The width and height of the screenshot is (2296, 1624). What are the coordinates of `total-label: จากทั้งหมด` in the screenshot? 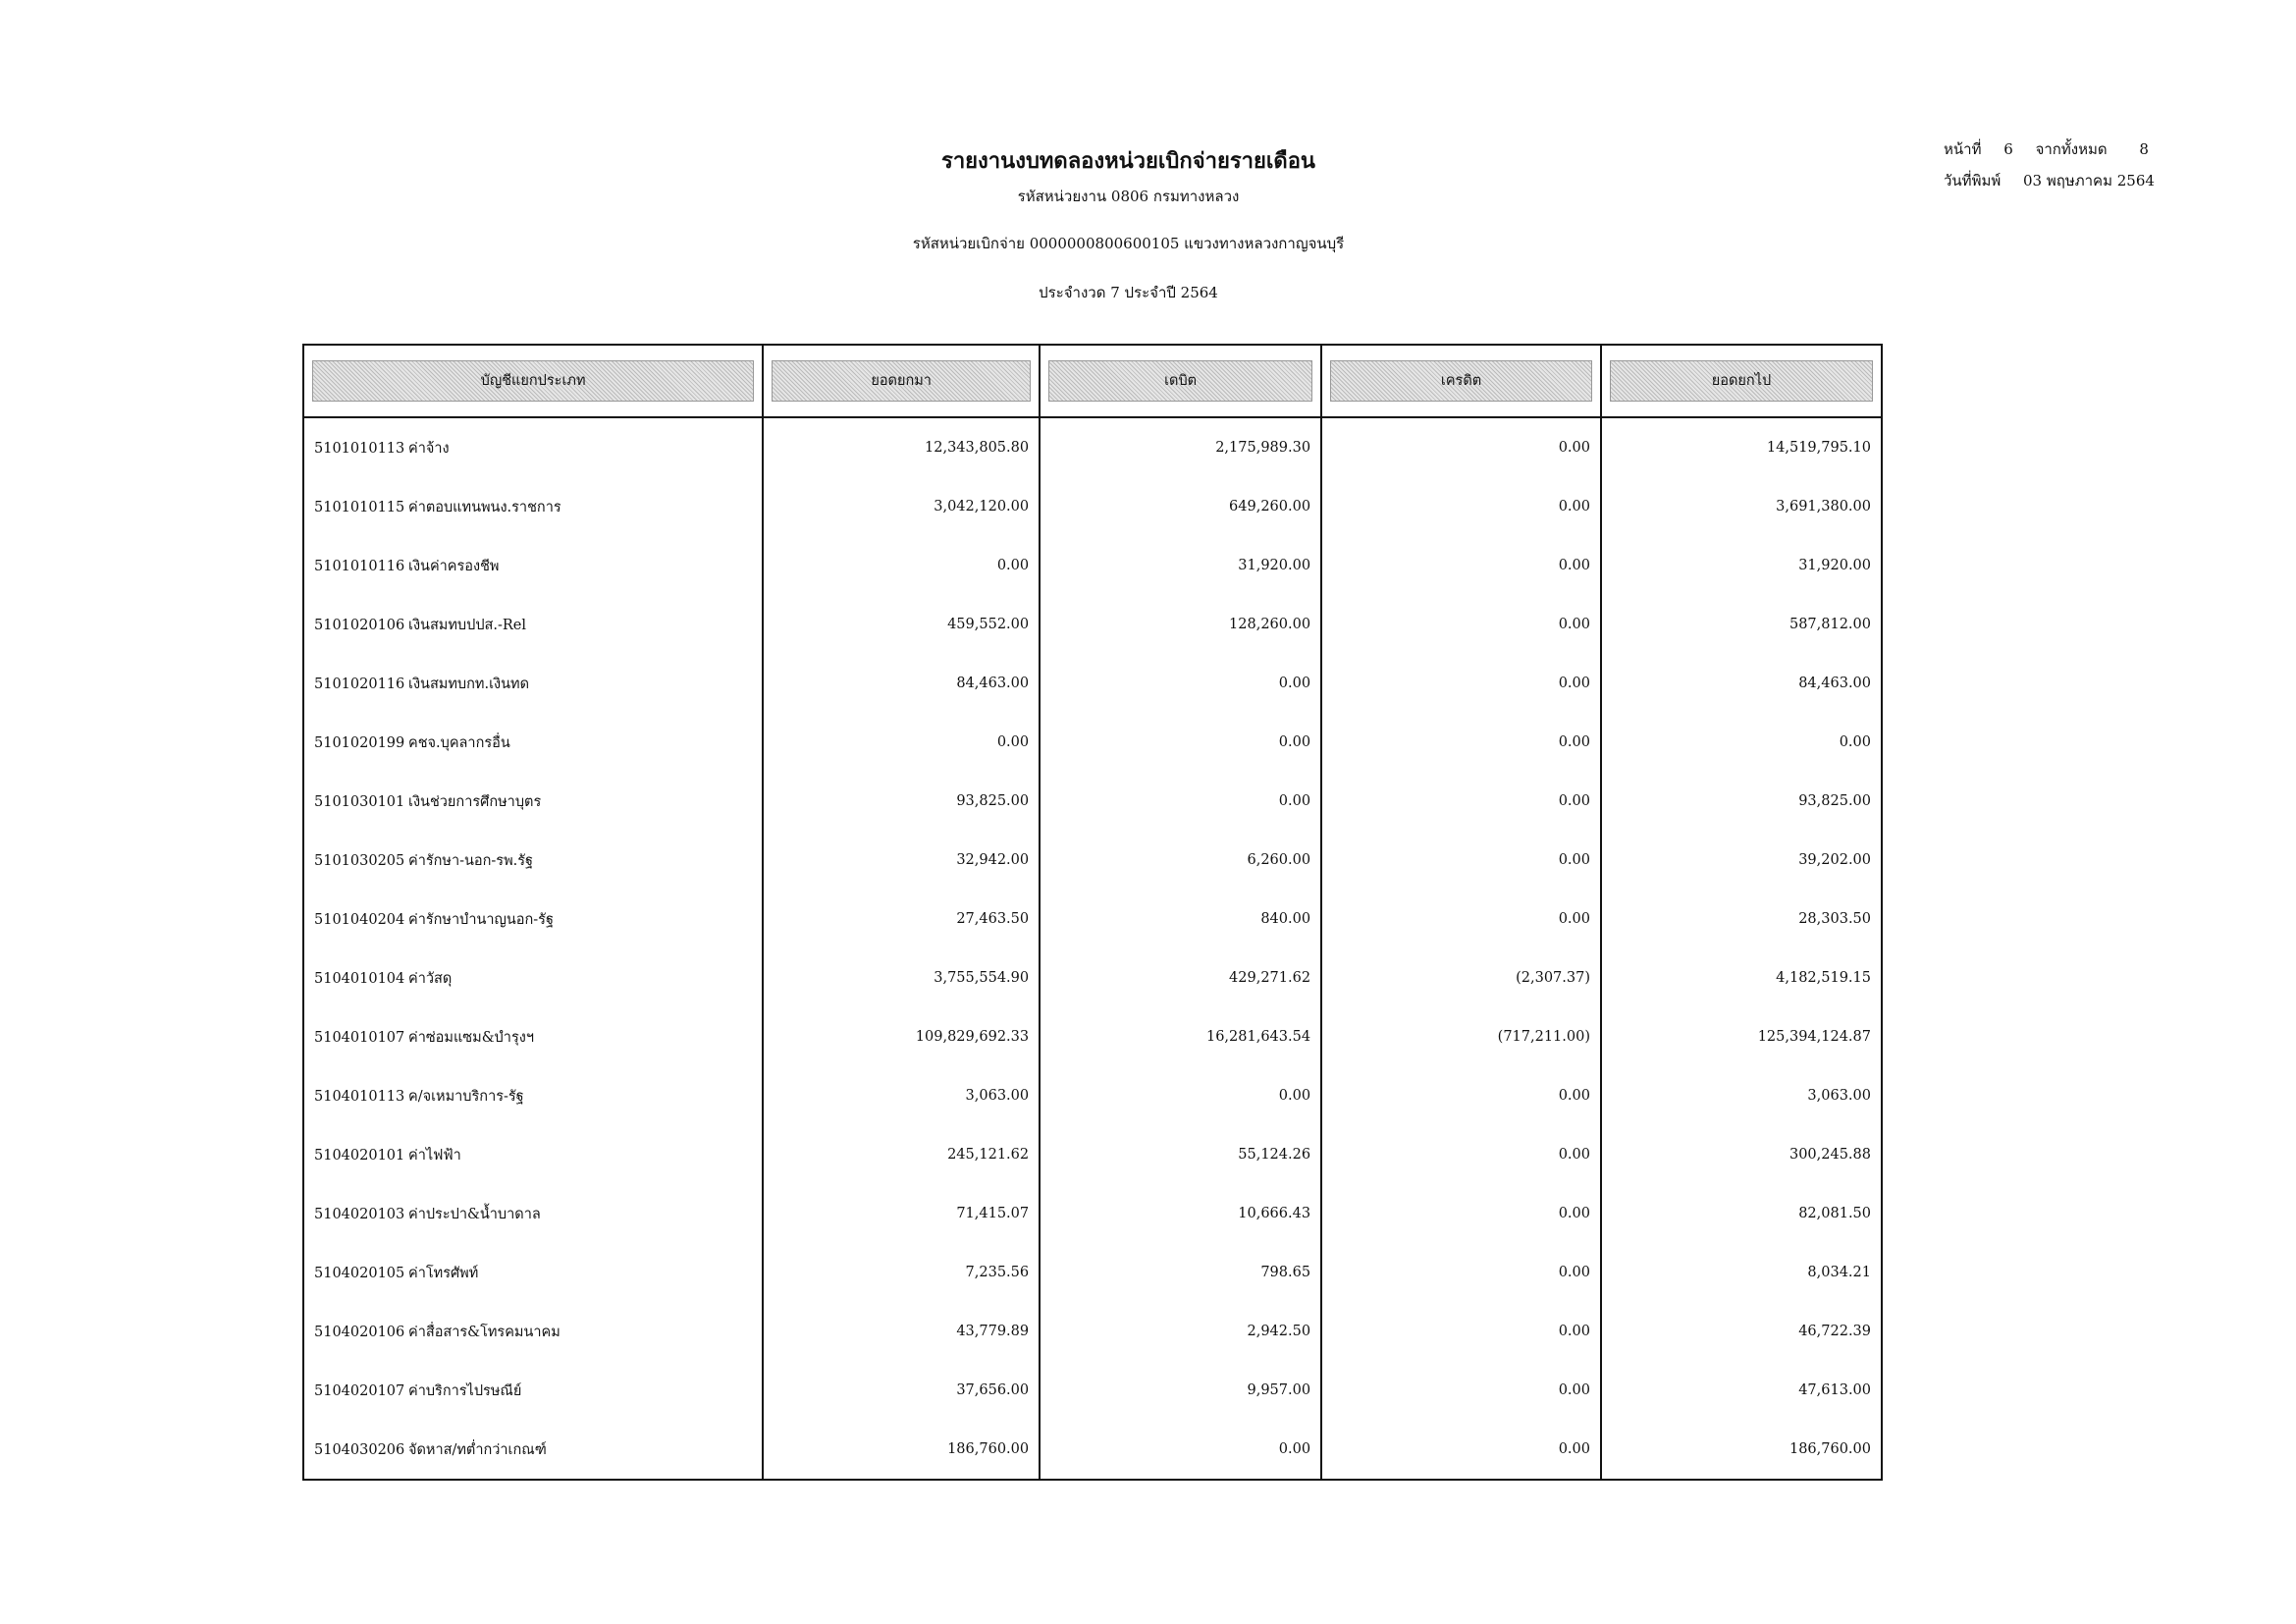 It's located at (2071, 149).